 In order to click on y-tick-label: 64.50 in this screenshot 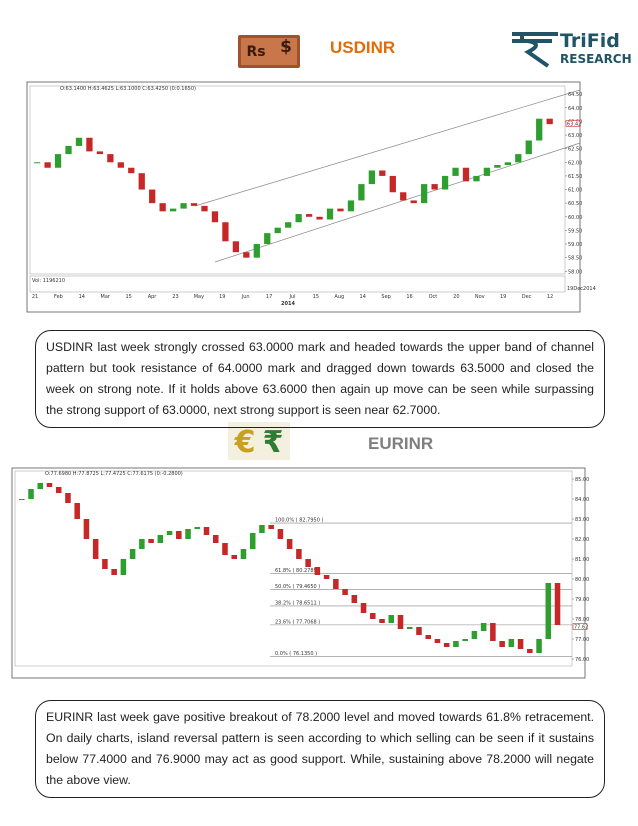, I will do `click(575, 95)`.